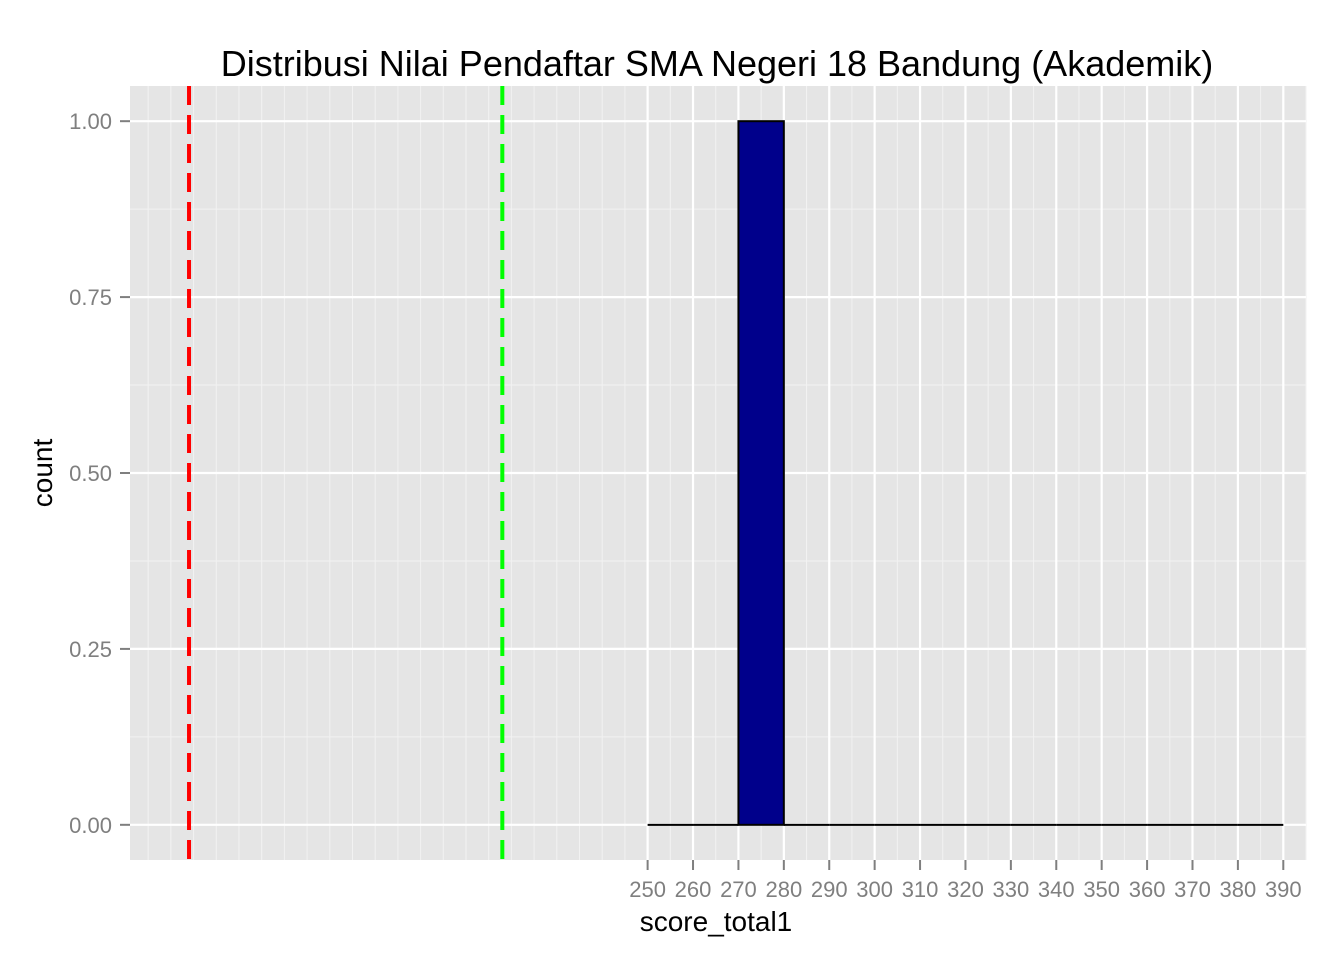 Image resolution: width=1344 pixels, height=960 pixels. Describe the element at coordinates (829, 889) in the screenshot. I see `x-tick-label: 290` at that location.